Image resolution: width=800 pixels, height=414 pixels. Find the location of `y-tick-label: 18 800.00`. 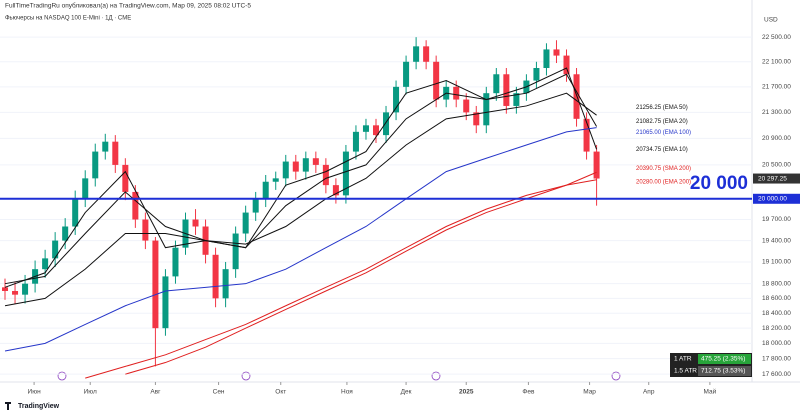

y-tick-label: 18 800.00 is located at coordinates (776, 283).